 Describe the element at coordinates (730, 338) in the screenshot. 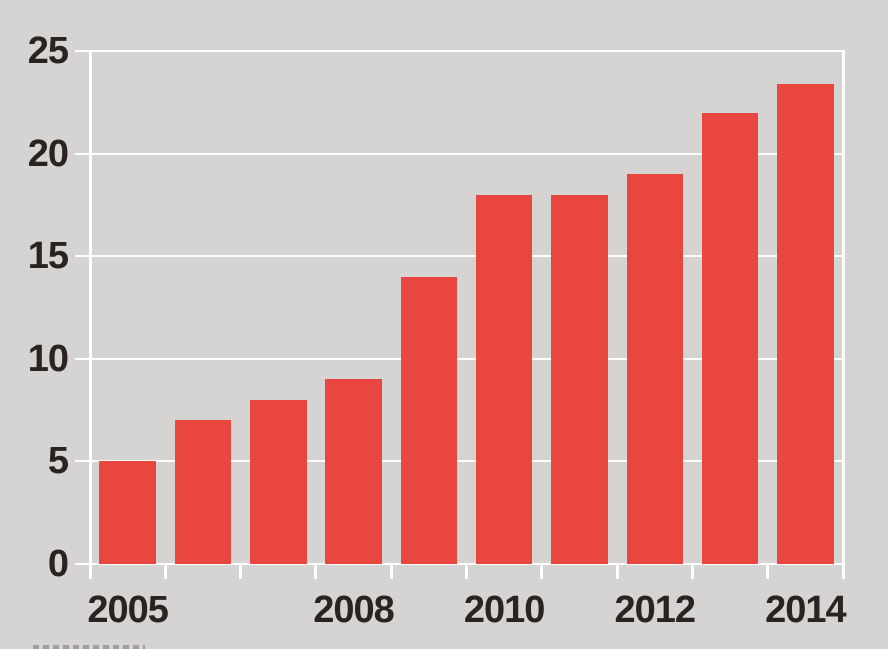

I see `bar-2013` at that location.